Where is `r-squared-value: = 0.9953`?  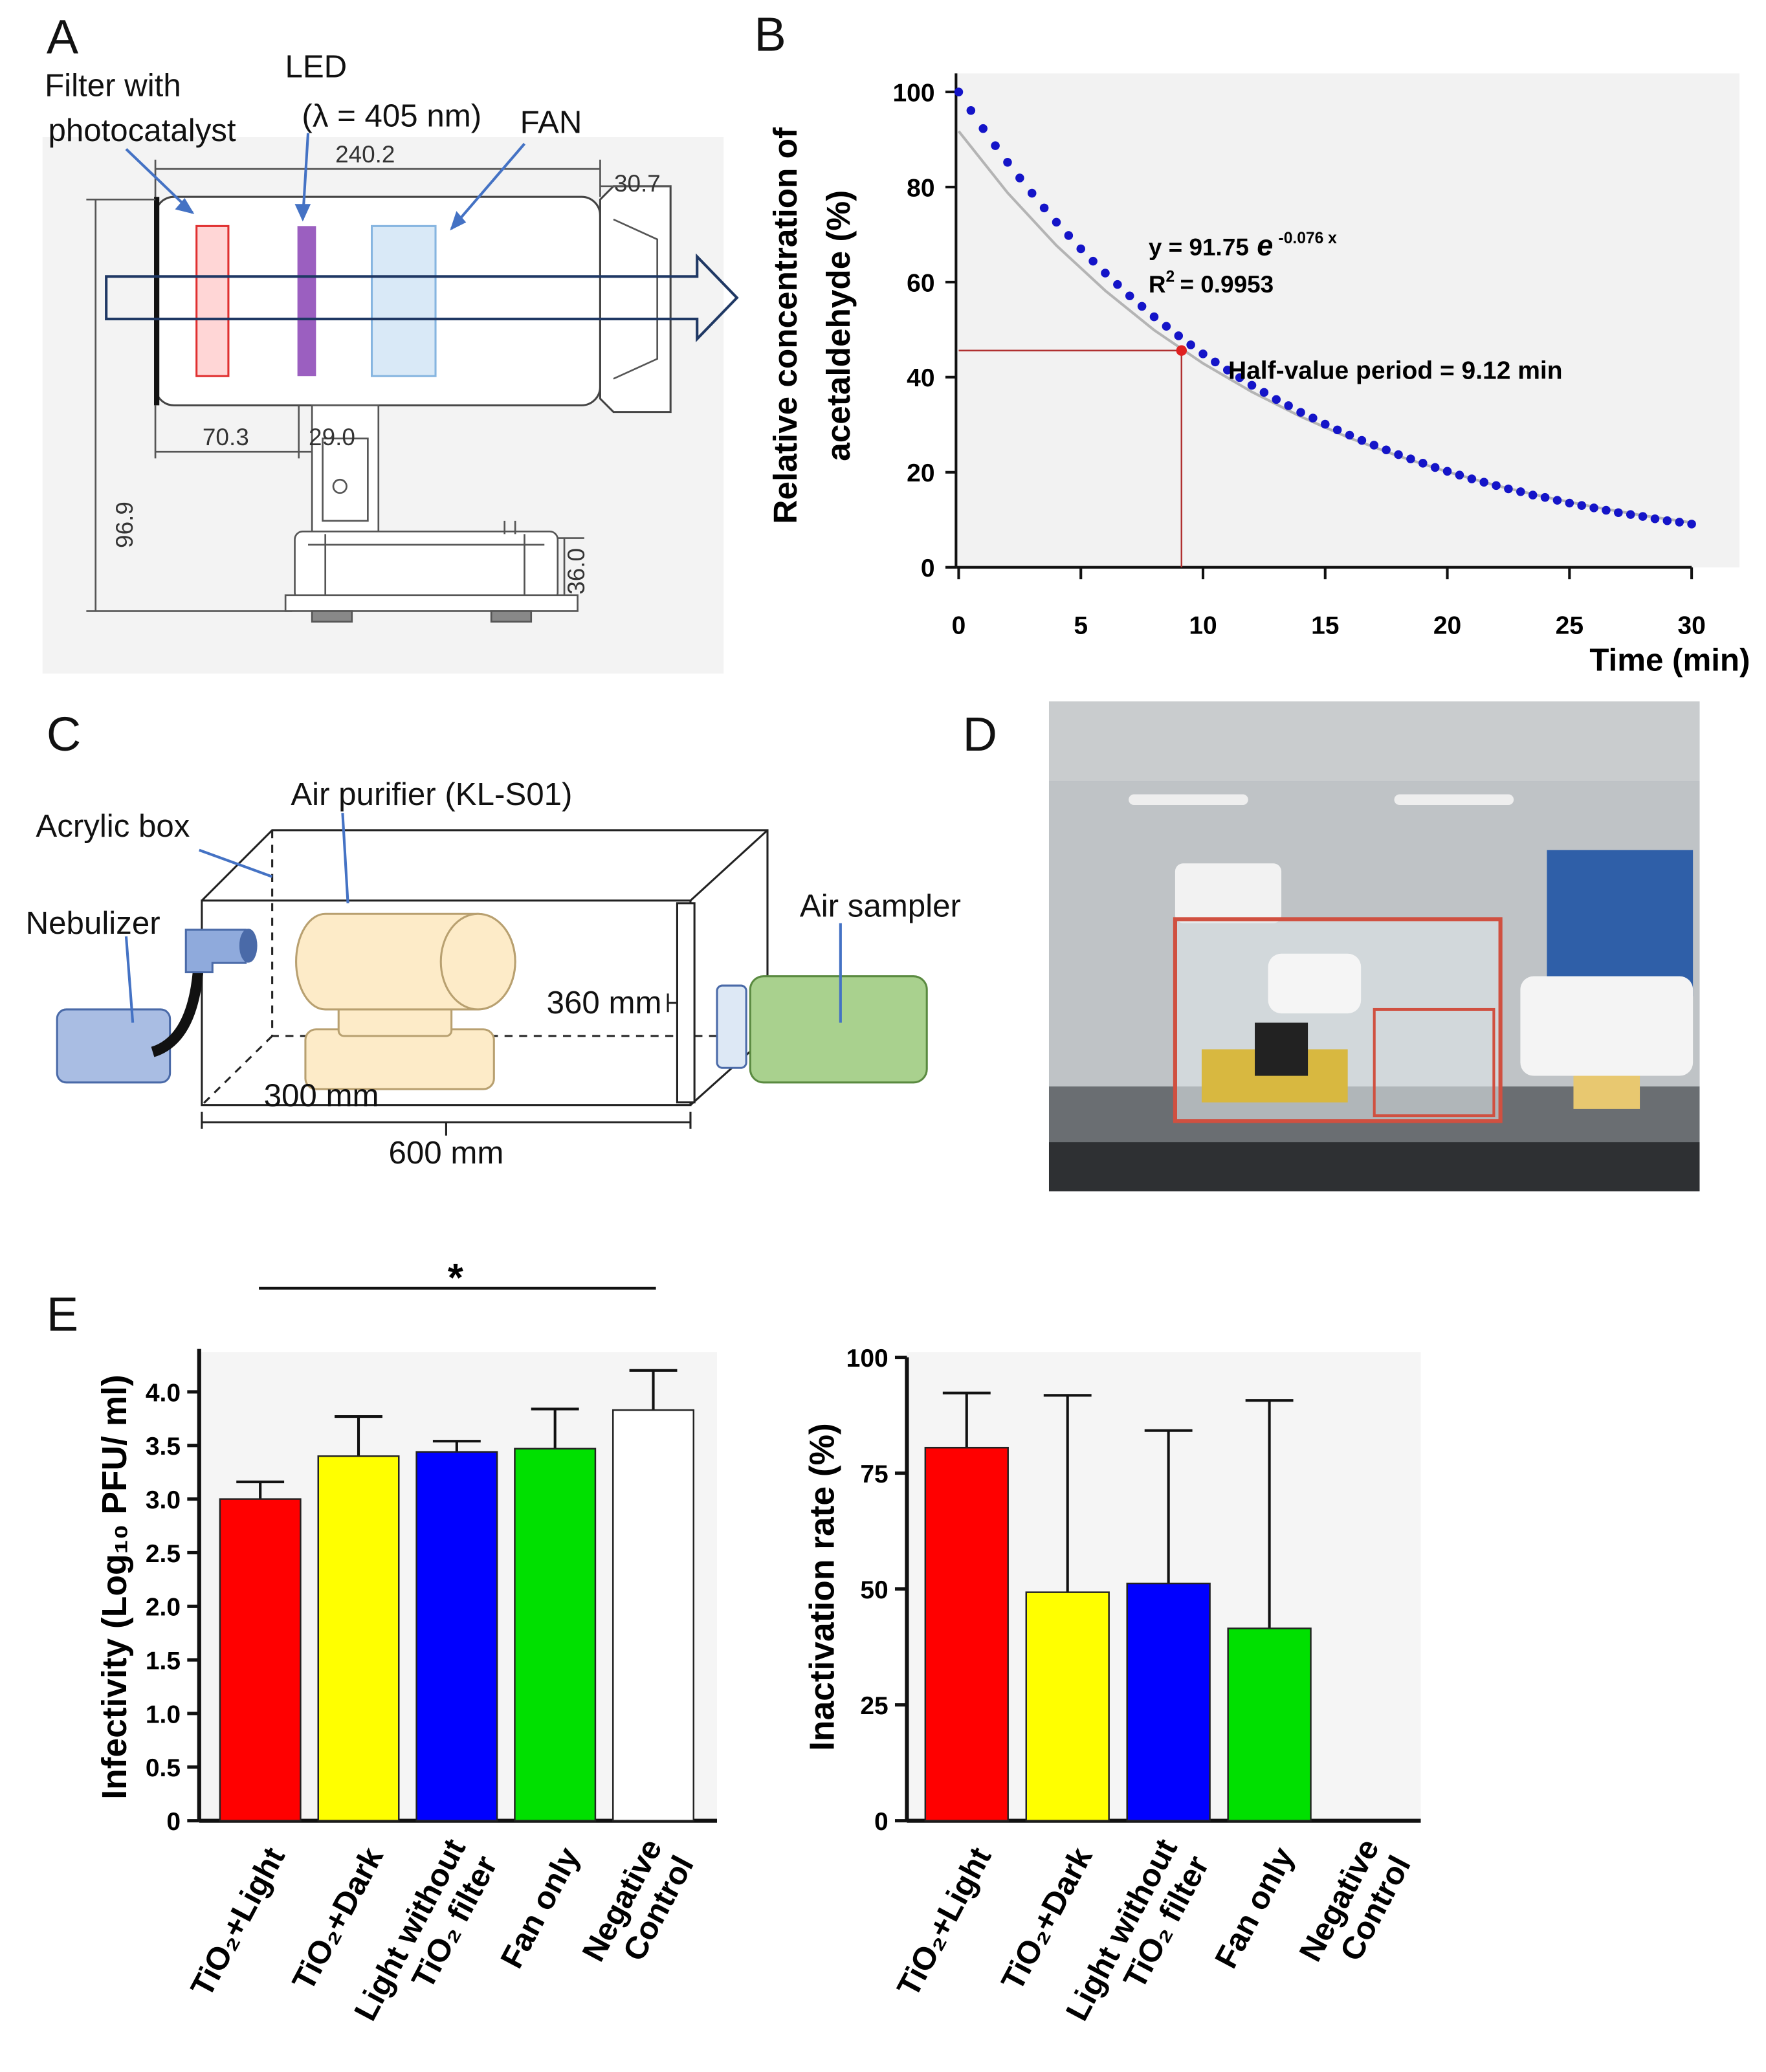
r-squared-value: = 0.9953 is located at coordinates (1227, 284).